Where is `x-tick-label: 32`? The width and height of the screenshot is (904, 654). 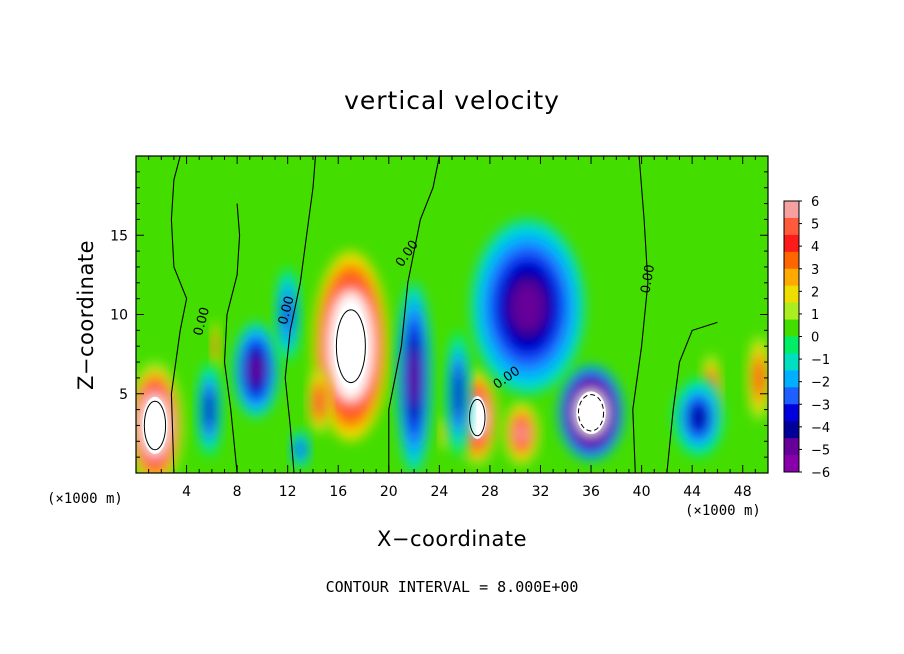 x-tick-label: 32 is located at coordinates (541, 492).